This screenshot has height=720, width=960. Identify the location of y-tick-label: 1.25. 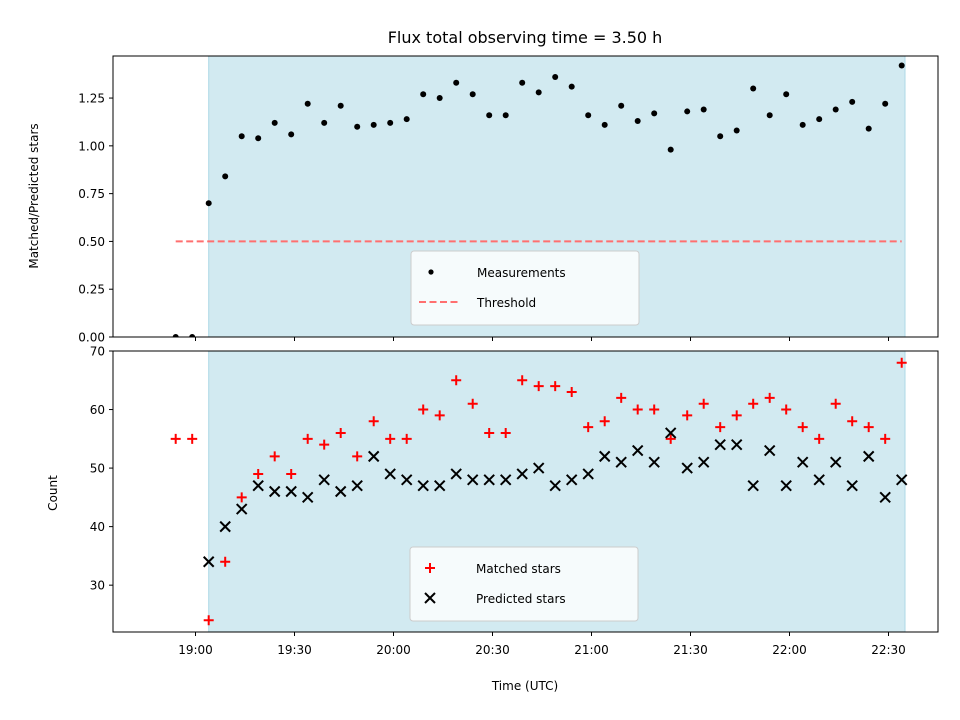
(91, 99).